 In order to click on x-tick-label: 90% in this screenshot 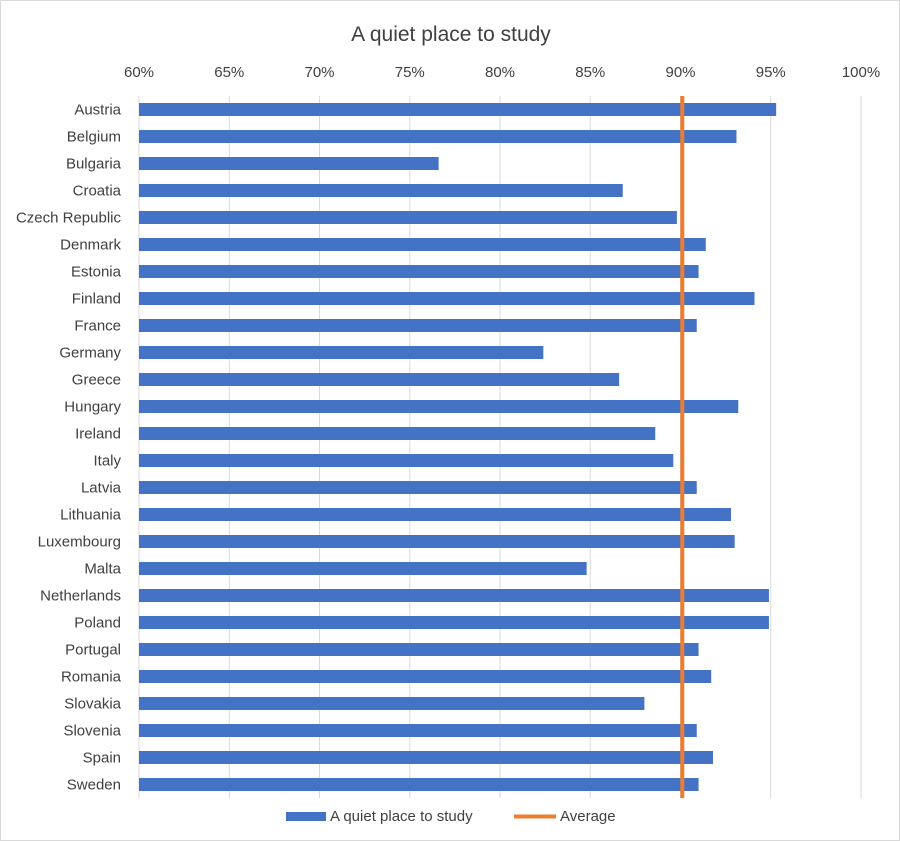, I will do `click(680, 72)`.